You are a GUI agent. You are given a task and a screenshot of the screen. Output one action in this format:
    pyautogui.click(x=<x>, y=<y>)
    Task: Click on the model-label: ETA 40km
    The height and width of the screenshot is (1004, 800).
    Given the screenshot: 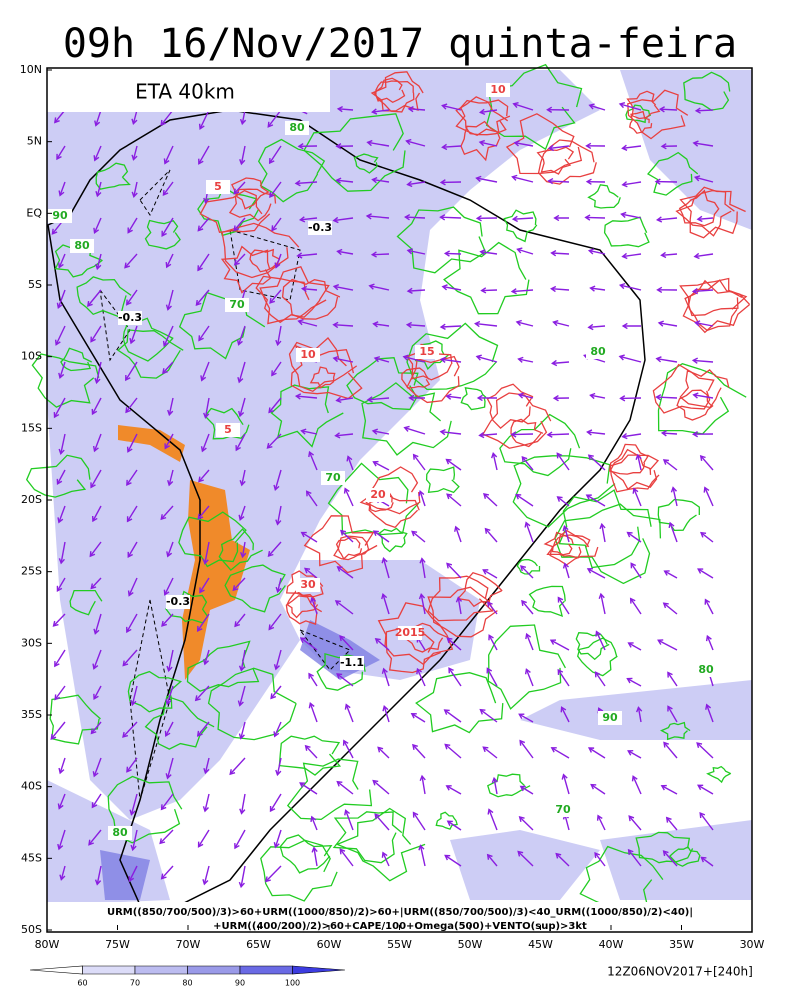 What is the action you would take?
    pyautogui.click(x=185, y=92)
    